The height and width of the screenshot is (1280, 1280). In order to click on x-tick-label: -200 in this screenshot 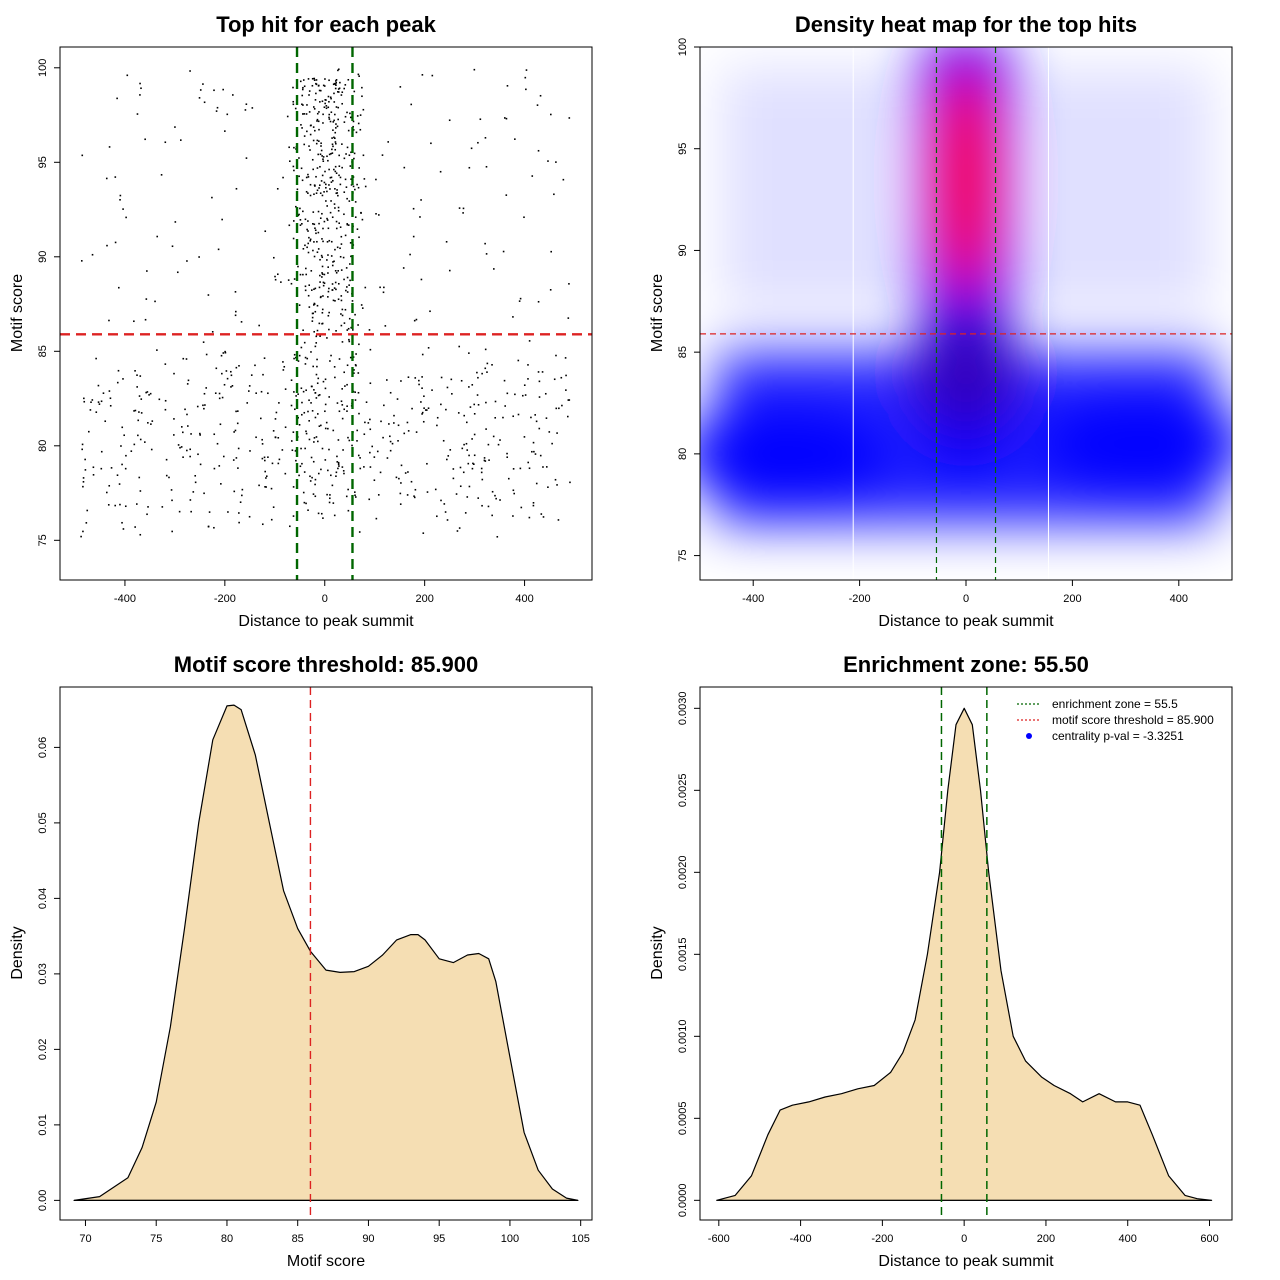, I will do `click(882, 1239)`.